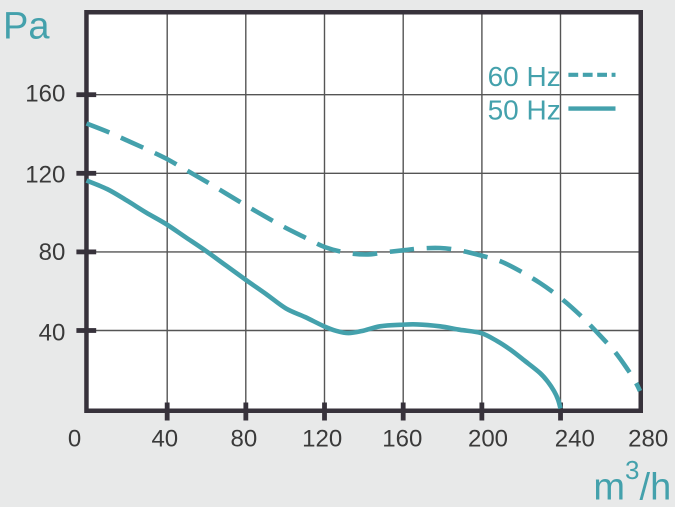 The image size is (675, 507). Describe the element at coordinates (26, 26) in the screenshot. I see `svg-text: Pa` at that location.